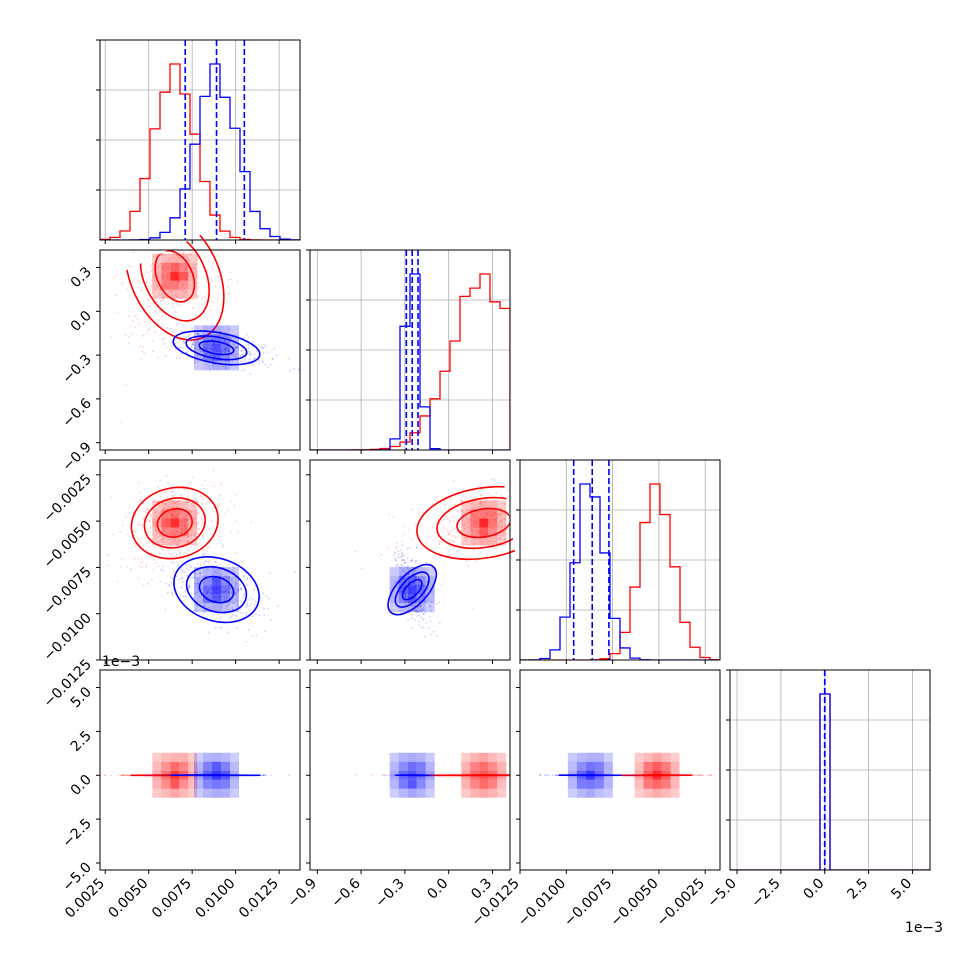 Image resolution: width=970 pixels, height=970 pixels. What do you see at coordinates (830, 781) in the screenshot?
I see `histogram-series` at bounding box center [830, 781].